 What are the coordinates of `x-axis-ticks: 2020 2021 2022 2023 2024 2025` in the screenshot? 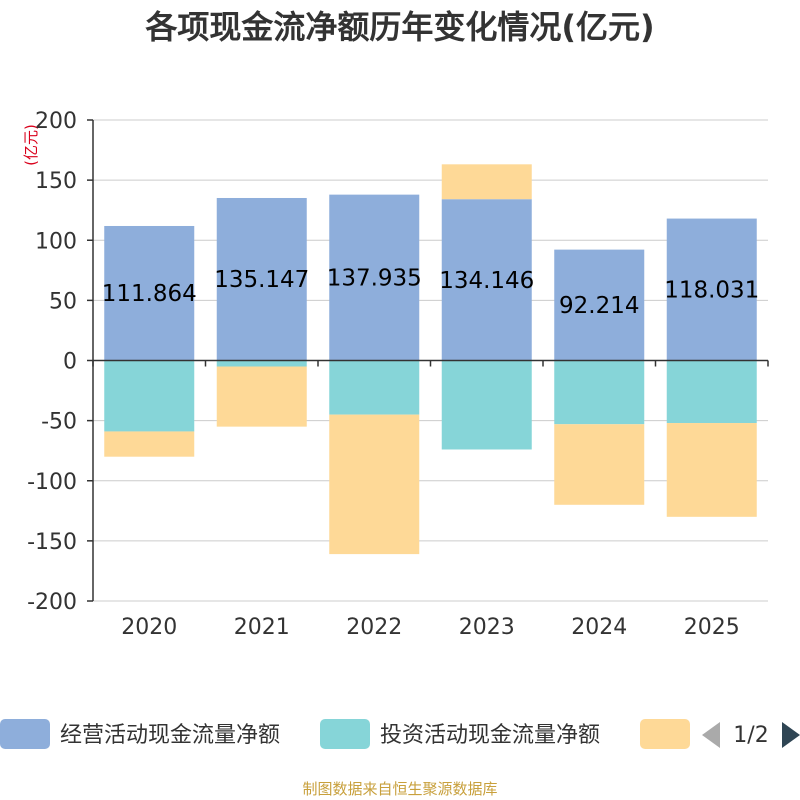 It's located at (430, 627).